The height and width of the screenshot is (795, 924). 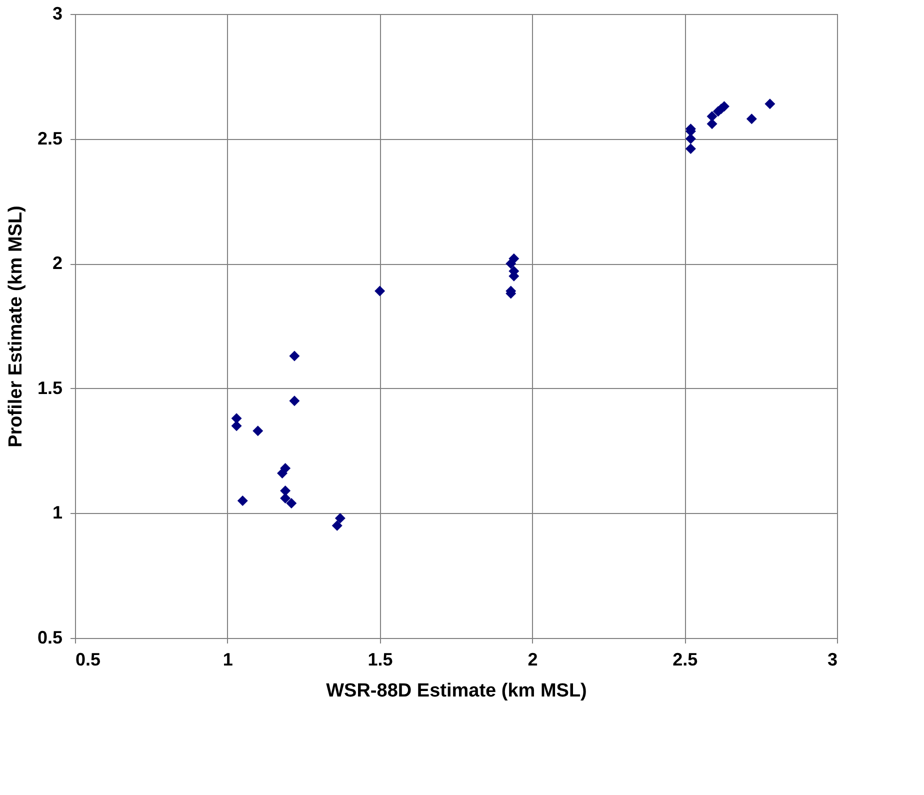 What do you see at coordinates (227, 660) in the screenshot?
I see `x-tick-label: 1` at bounding box center [227, 660].